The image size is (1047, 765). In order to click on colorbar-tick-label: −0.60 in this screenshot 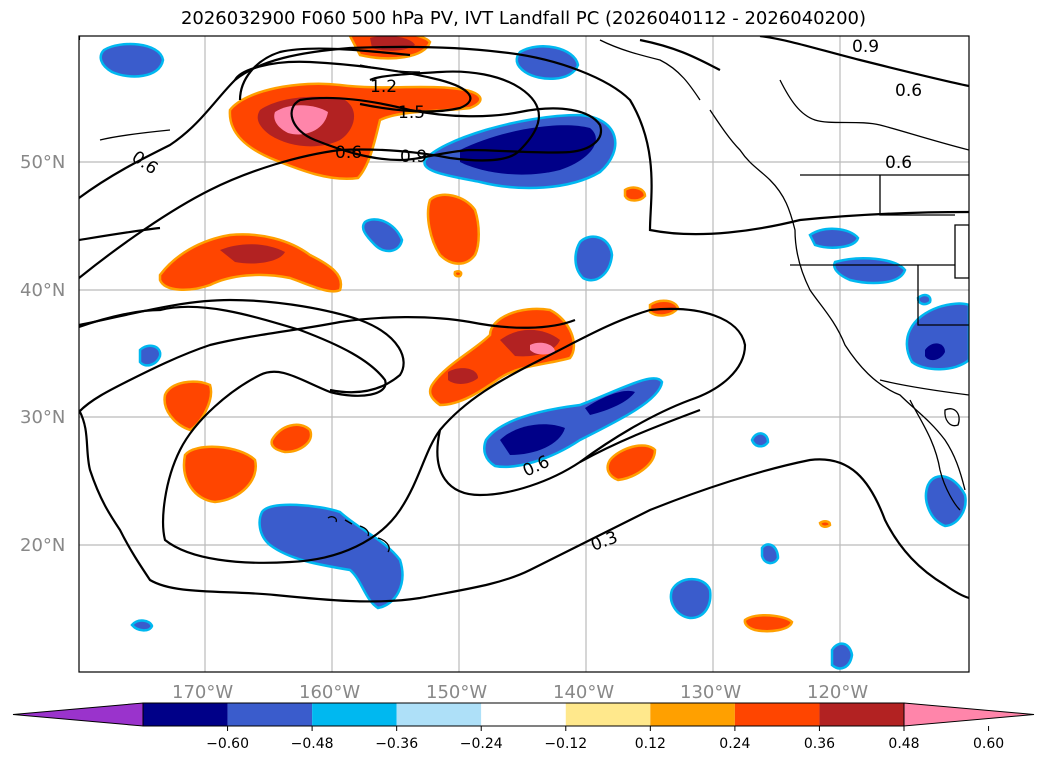, I will do `click(227, 744)`.